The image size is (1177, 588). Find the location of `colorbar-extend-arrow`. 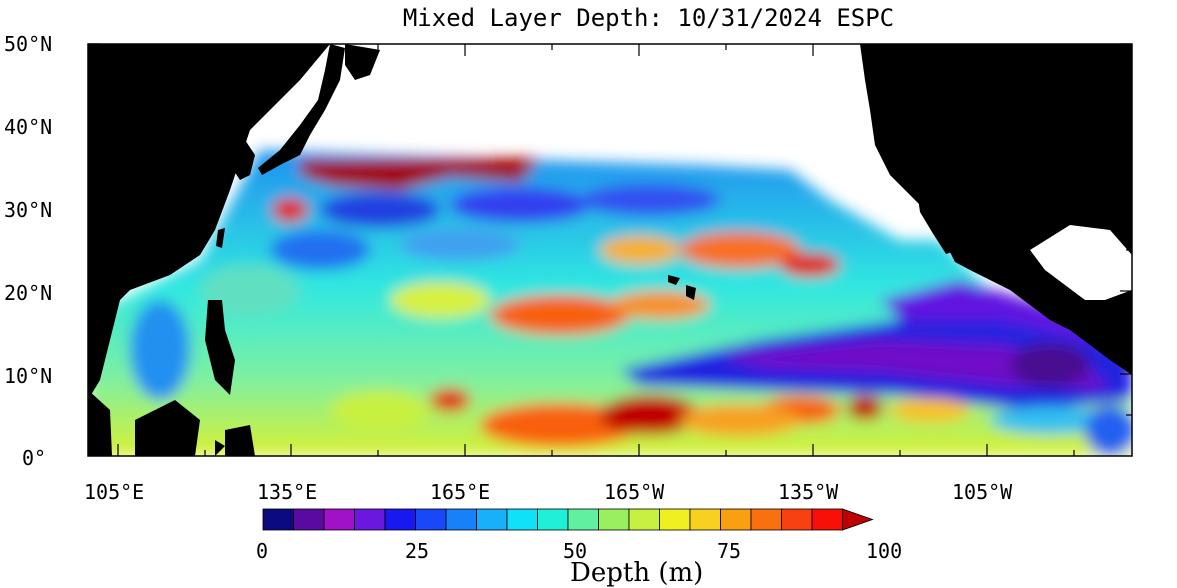

colorbar-extend-arrow is located at coordinates (858, 519).